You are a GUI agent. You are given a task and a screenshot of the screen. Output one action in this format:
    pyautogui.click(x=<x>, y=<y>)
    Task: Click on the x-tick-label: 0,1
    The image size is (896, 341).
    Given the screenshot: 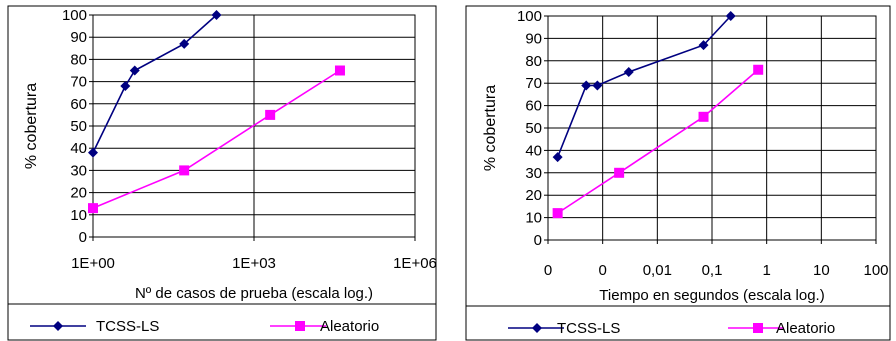 What is the action you would take?
    pyautogui.click(x=712, y=270)
    